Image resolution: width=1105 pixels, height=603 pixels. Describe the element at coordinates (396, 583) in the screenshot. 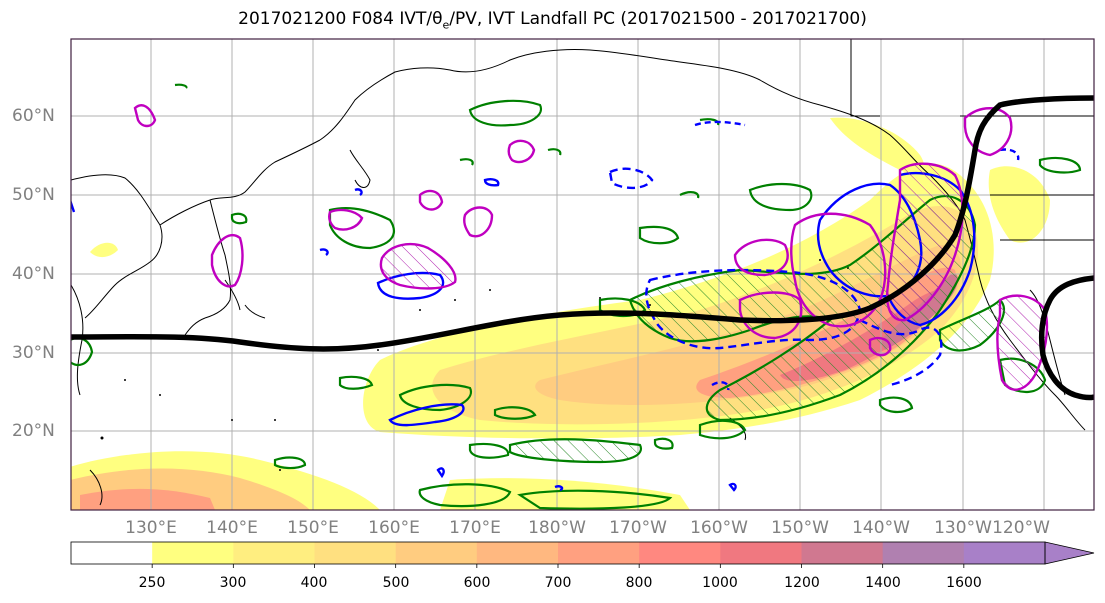

I see `colorbar-tick-label: 500` at that location.